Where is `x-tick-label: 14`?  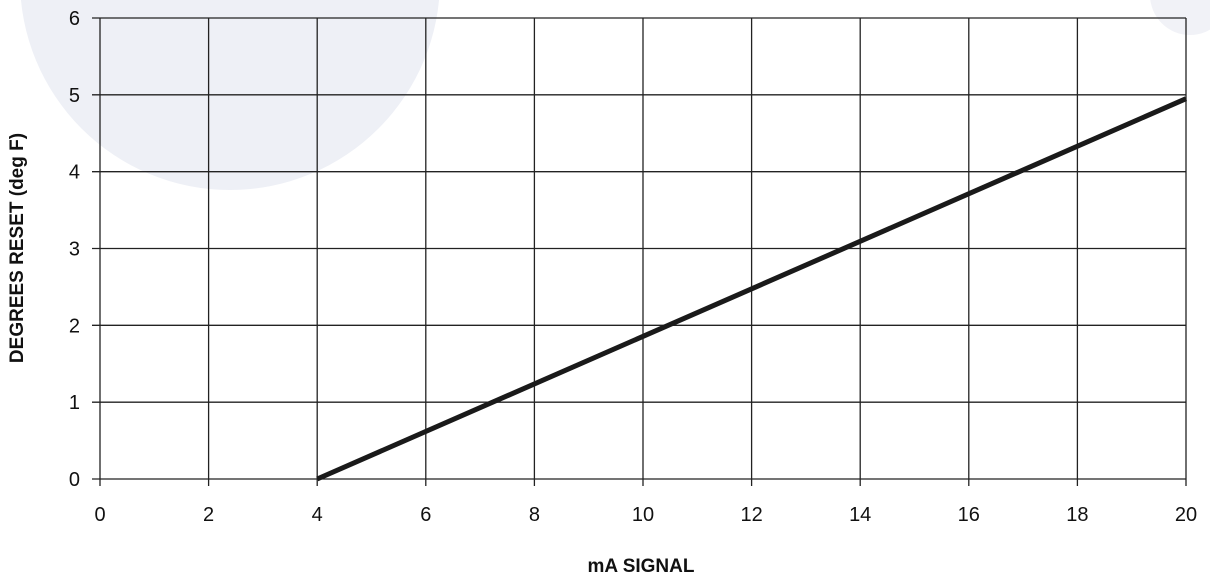
x-tick-label: 14 is located at coordinates (860, 515).